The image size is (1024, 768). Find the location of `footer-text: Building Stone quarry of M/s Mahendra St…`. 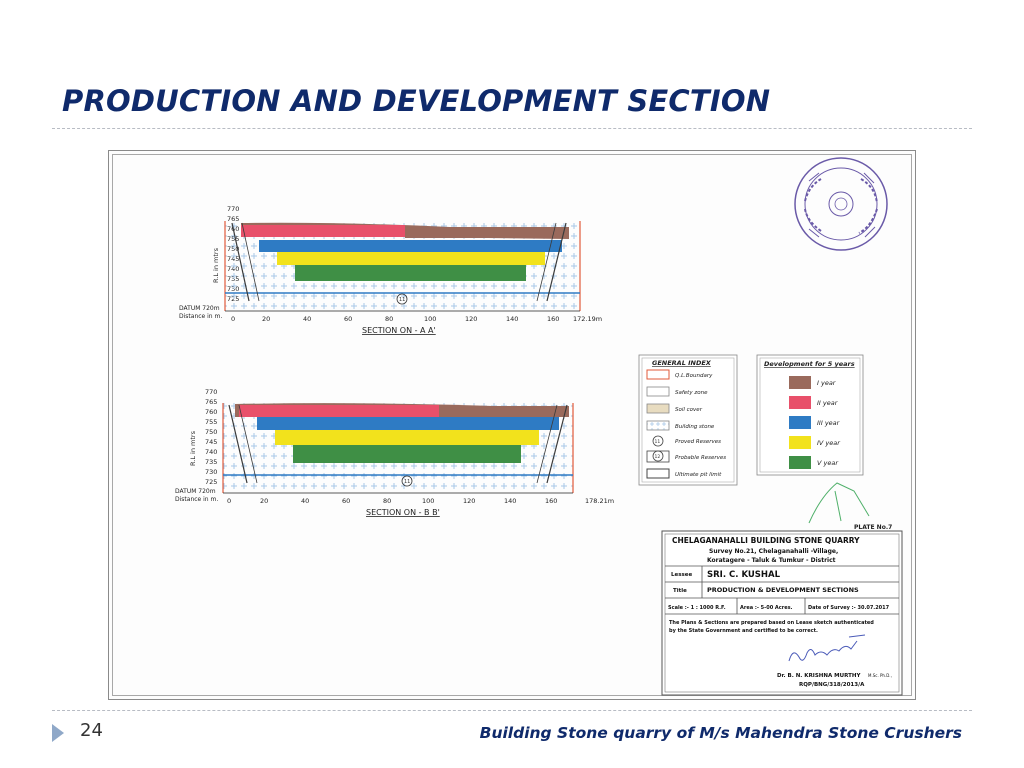

footer-text: Building Stone quarry of M/s Mahendra St… is located at coordinates (720, 733).